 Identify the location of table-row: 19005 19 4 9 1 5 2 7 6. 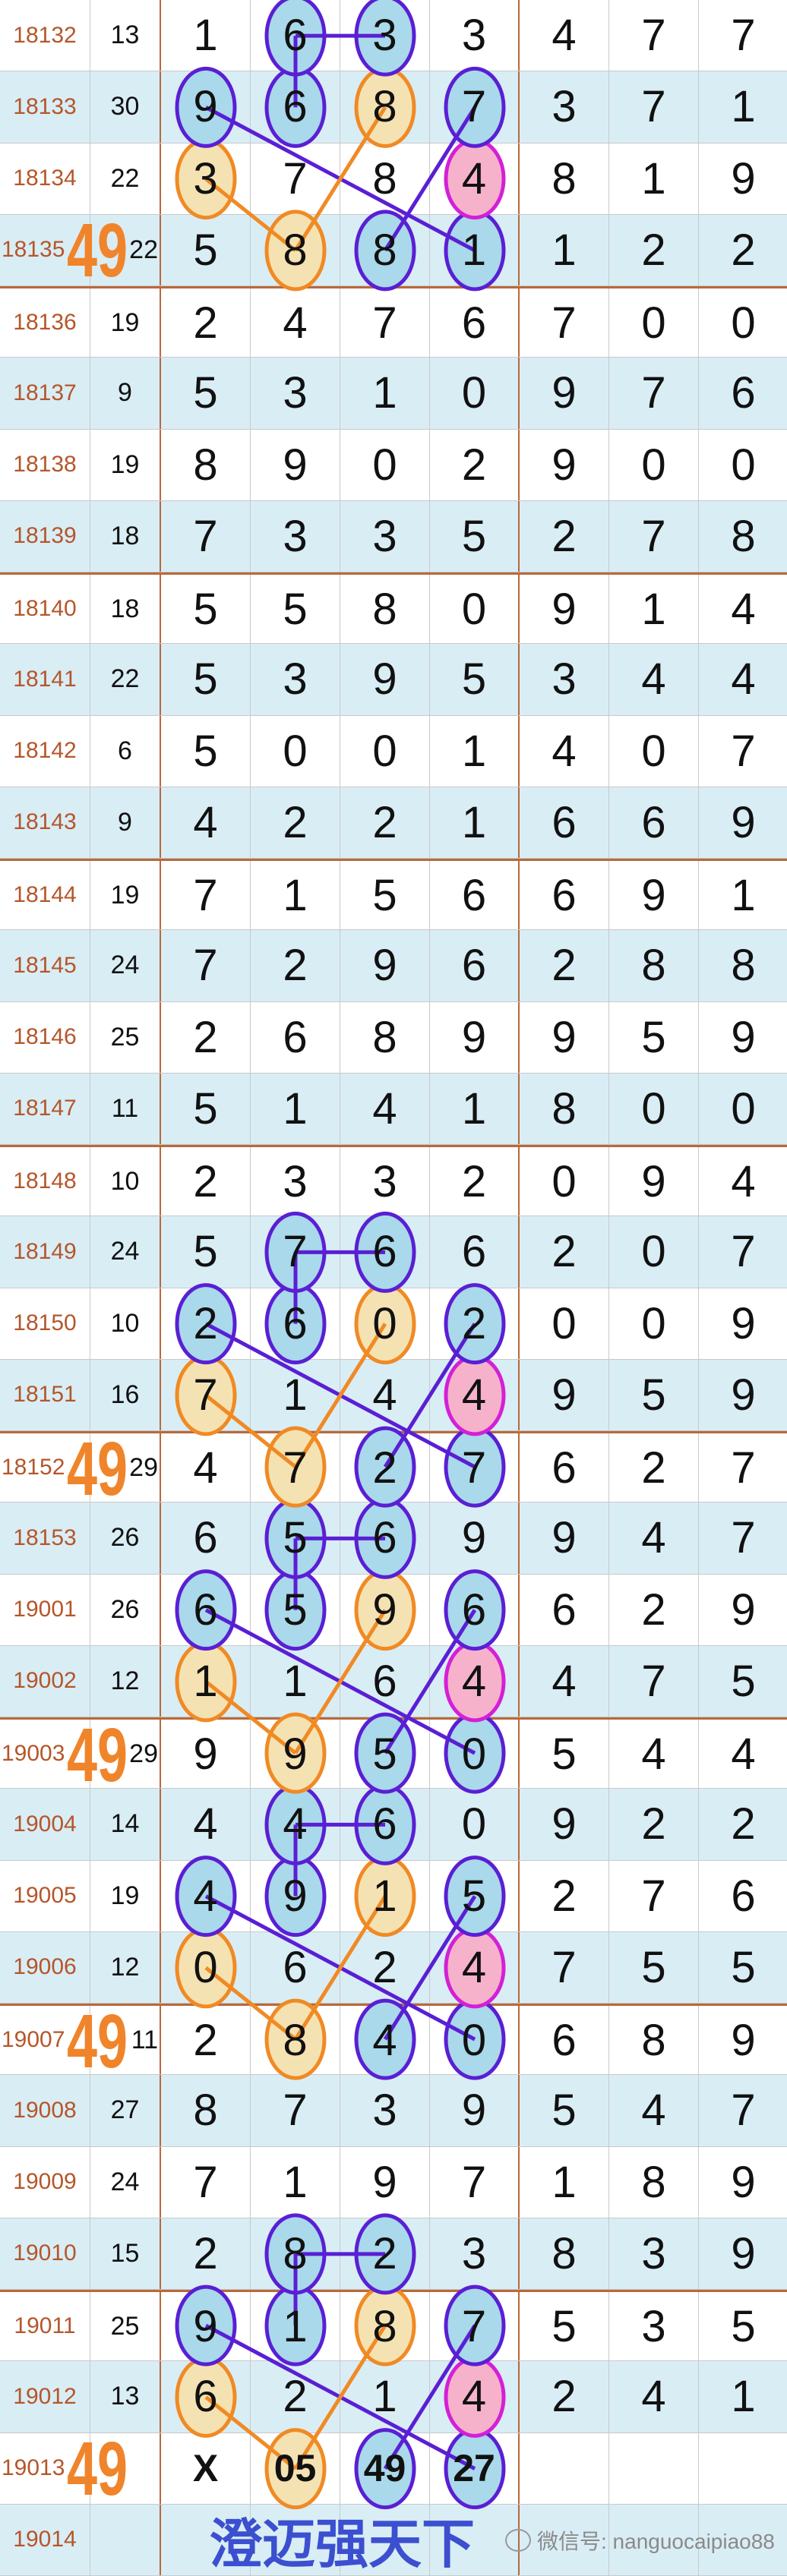
(393, 1896).